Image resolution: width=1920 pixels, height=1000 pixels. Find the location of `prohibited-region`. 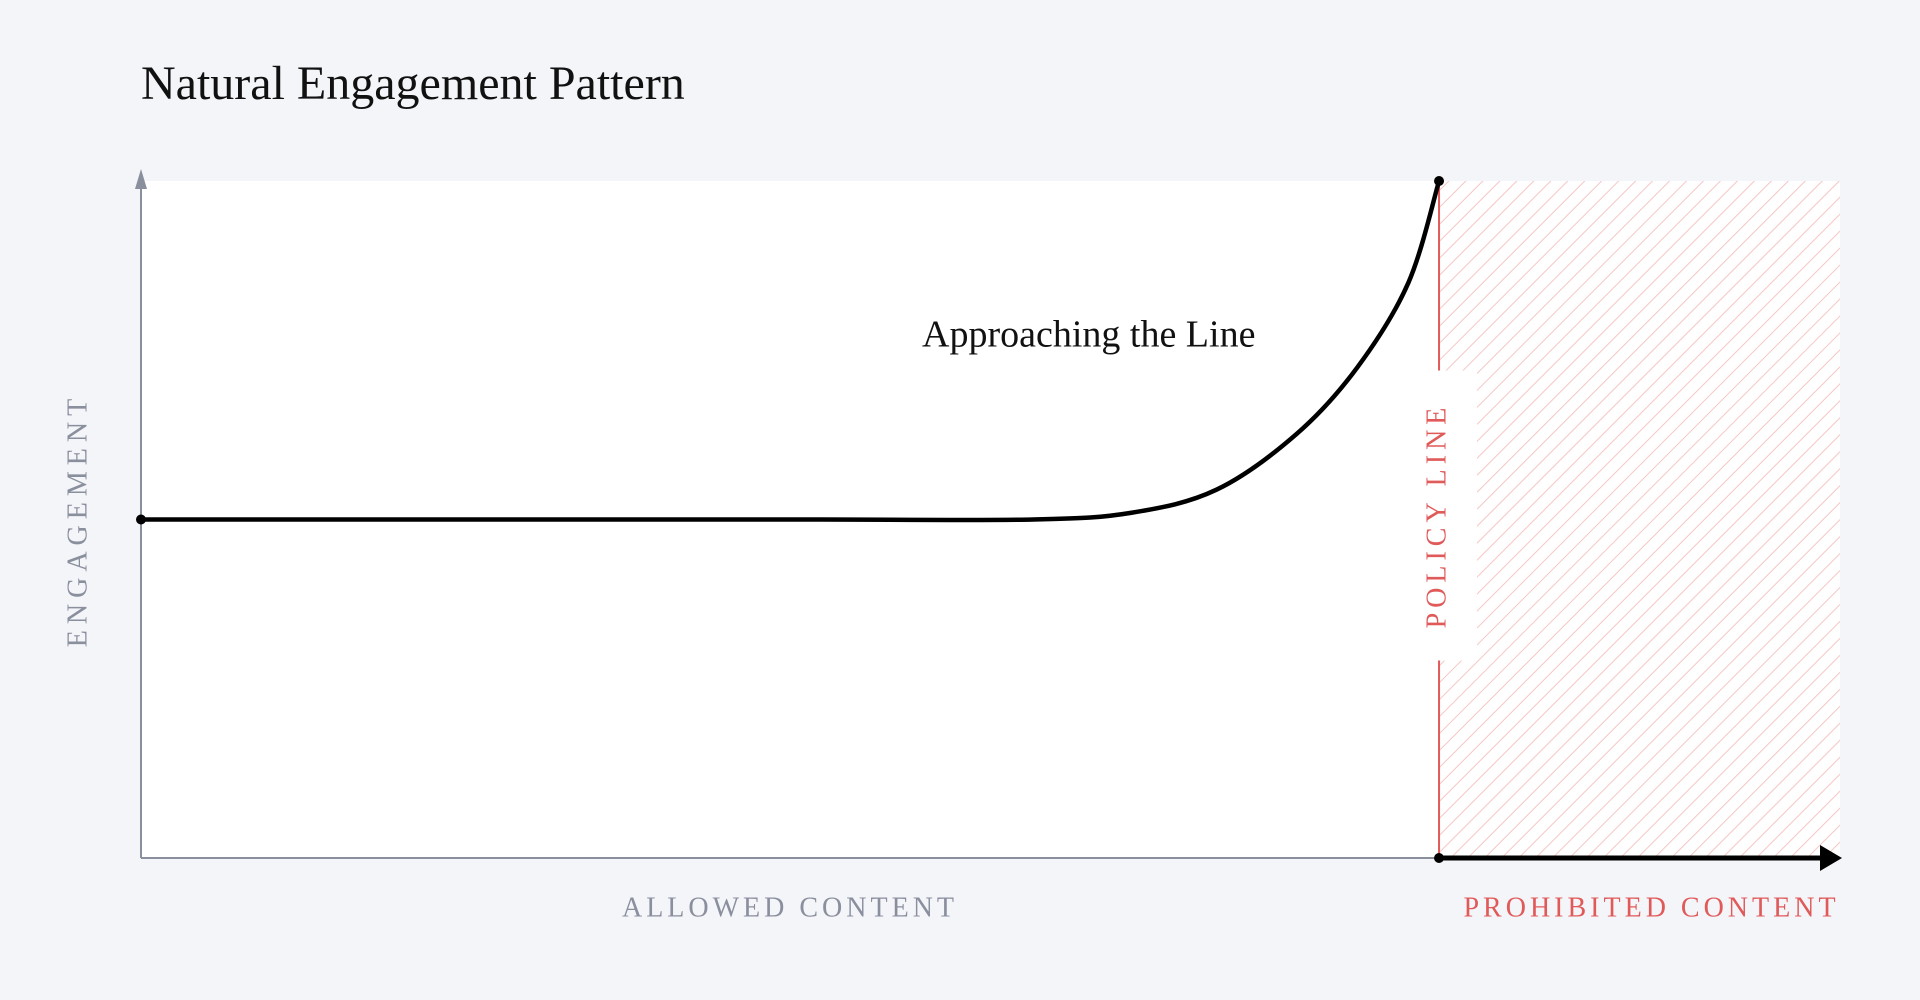

prohibited-region is located at coordinates (1639, 519).